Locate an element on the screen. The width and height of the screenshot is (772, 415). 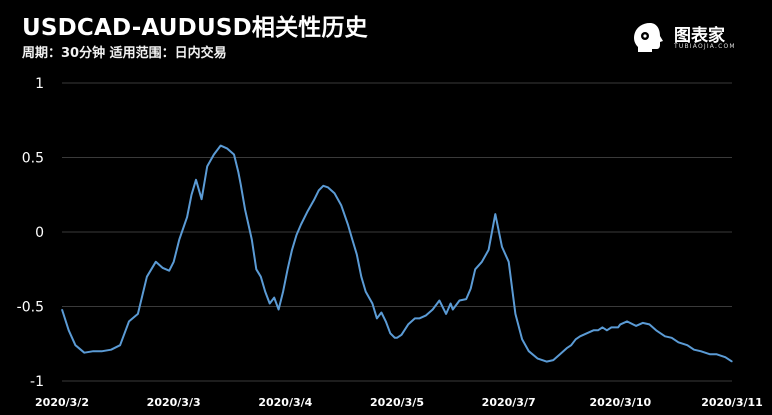
logo-sub: TUBIAOJIA.COM is located at coordinates (705, 46).